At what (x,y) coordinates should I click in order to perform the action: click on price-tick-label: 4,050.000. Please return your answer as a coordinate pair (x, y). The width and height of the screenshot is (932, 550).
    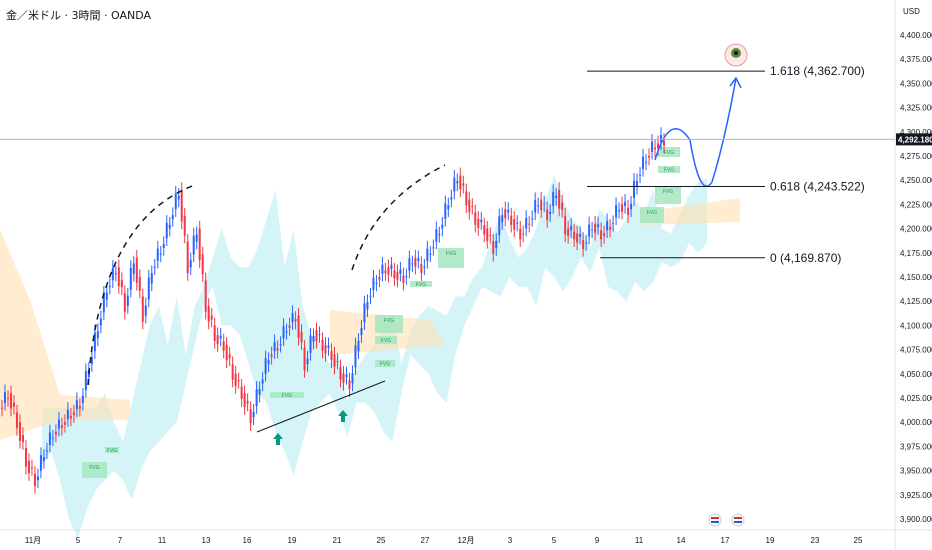
    Looking at the image, I should click on (916, 374).